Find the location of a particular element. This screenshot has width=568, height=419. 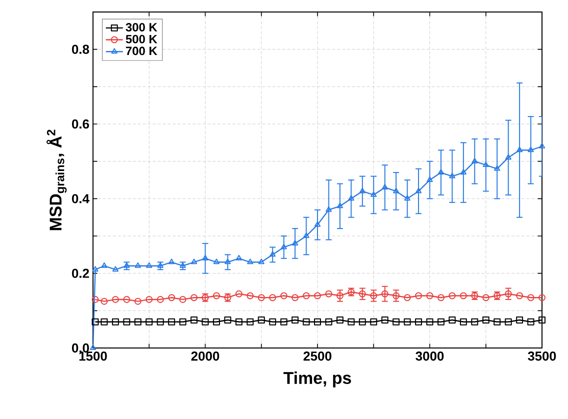

x-tick-label: 2000 is located at coordinates (205, 356).